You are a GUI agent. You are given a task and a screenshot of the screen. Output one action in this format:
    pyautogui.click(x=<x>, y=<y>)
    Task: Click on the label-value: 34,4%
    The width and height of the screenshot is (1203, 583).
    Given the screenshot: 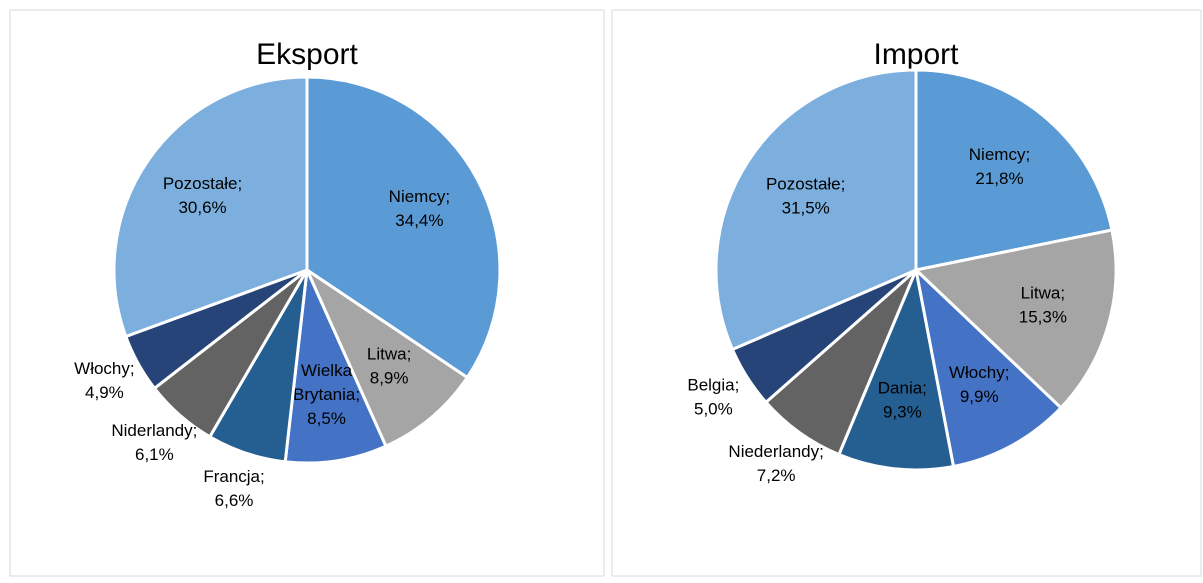 What is the action you would take?
    pyautogui.click(x=419, y=221)
    